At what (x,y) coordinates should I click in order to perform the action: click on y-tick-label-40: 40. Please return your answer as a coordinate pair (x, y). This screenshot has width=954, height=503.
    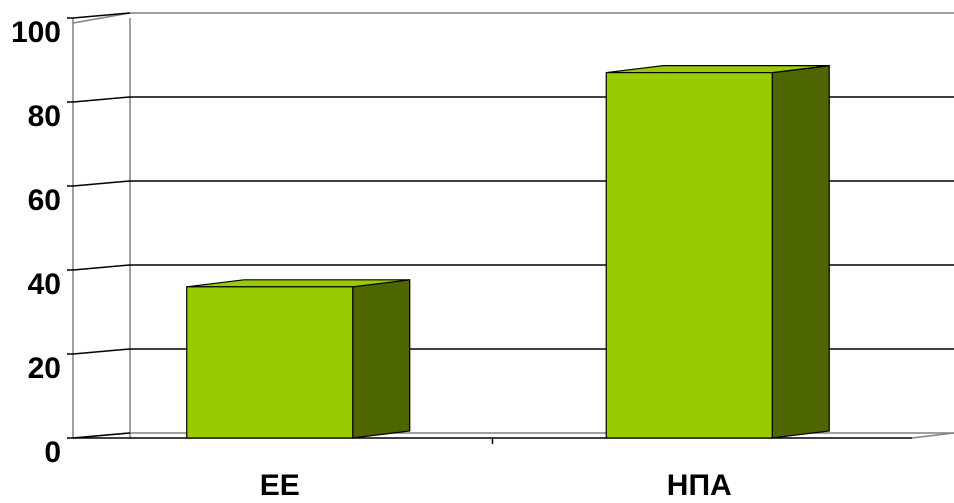
    Looking at the image, I should click on (44, 284).